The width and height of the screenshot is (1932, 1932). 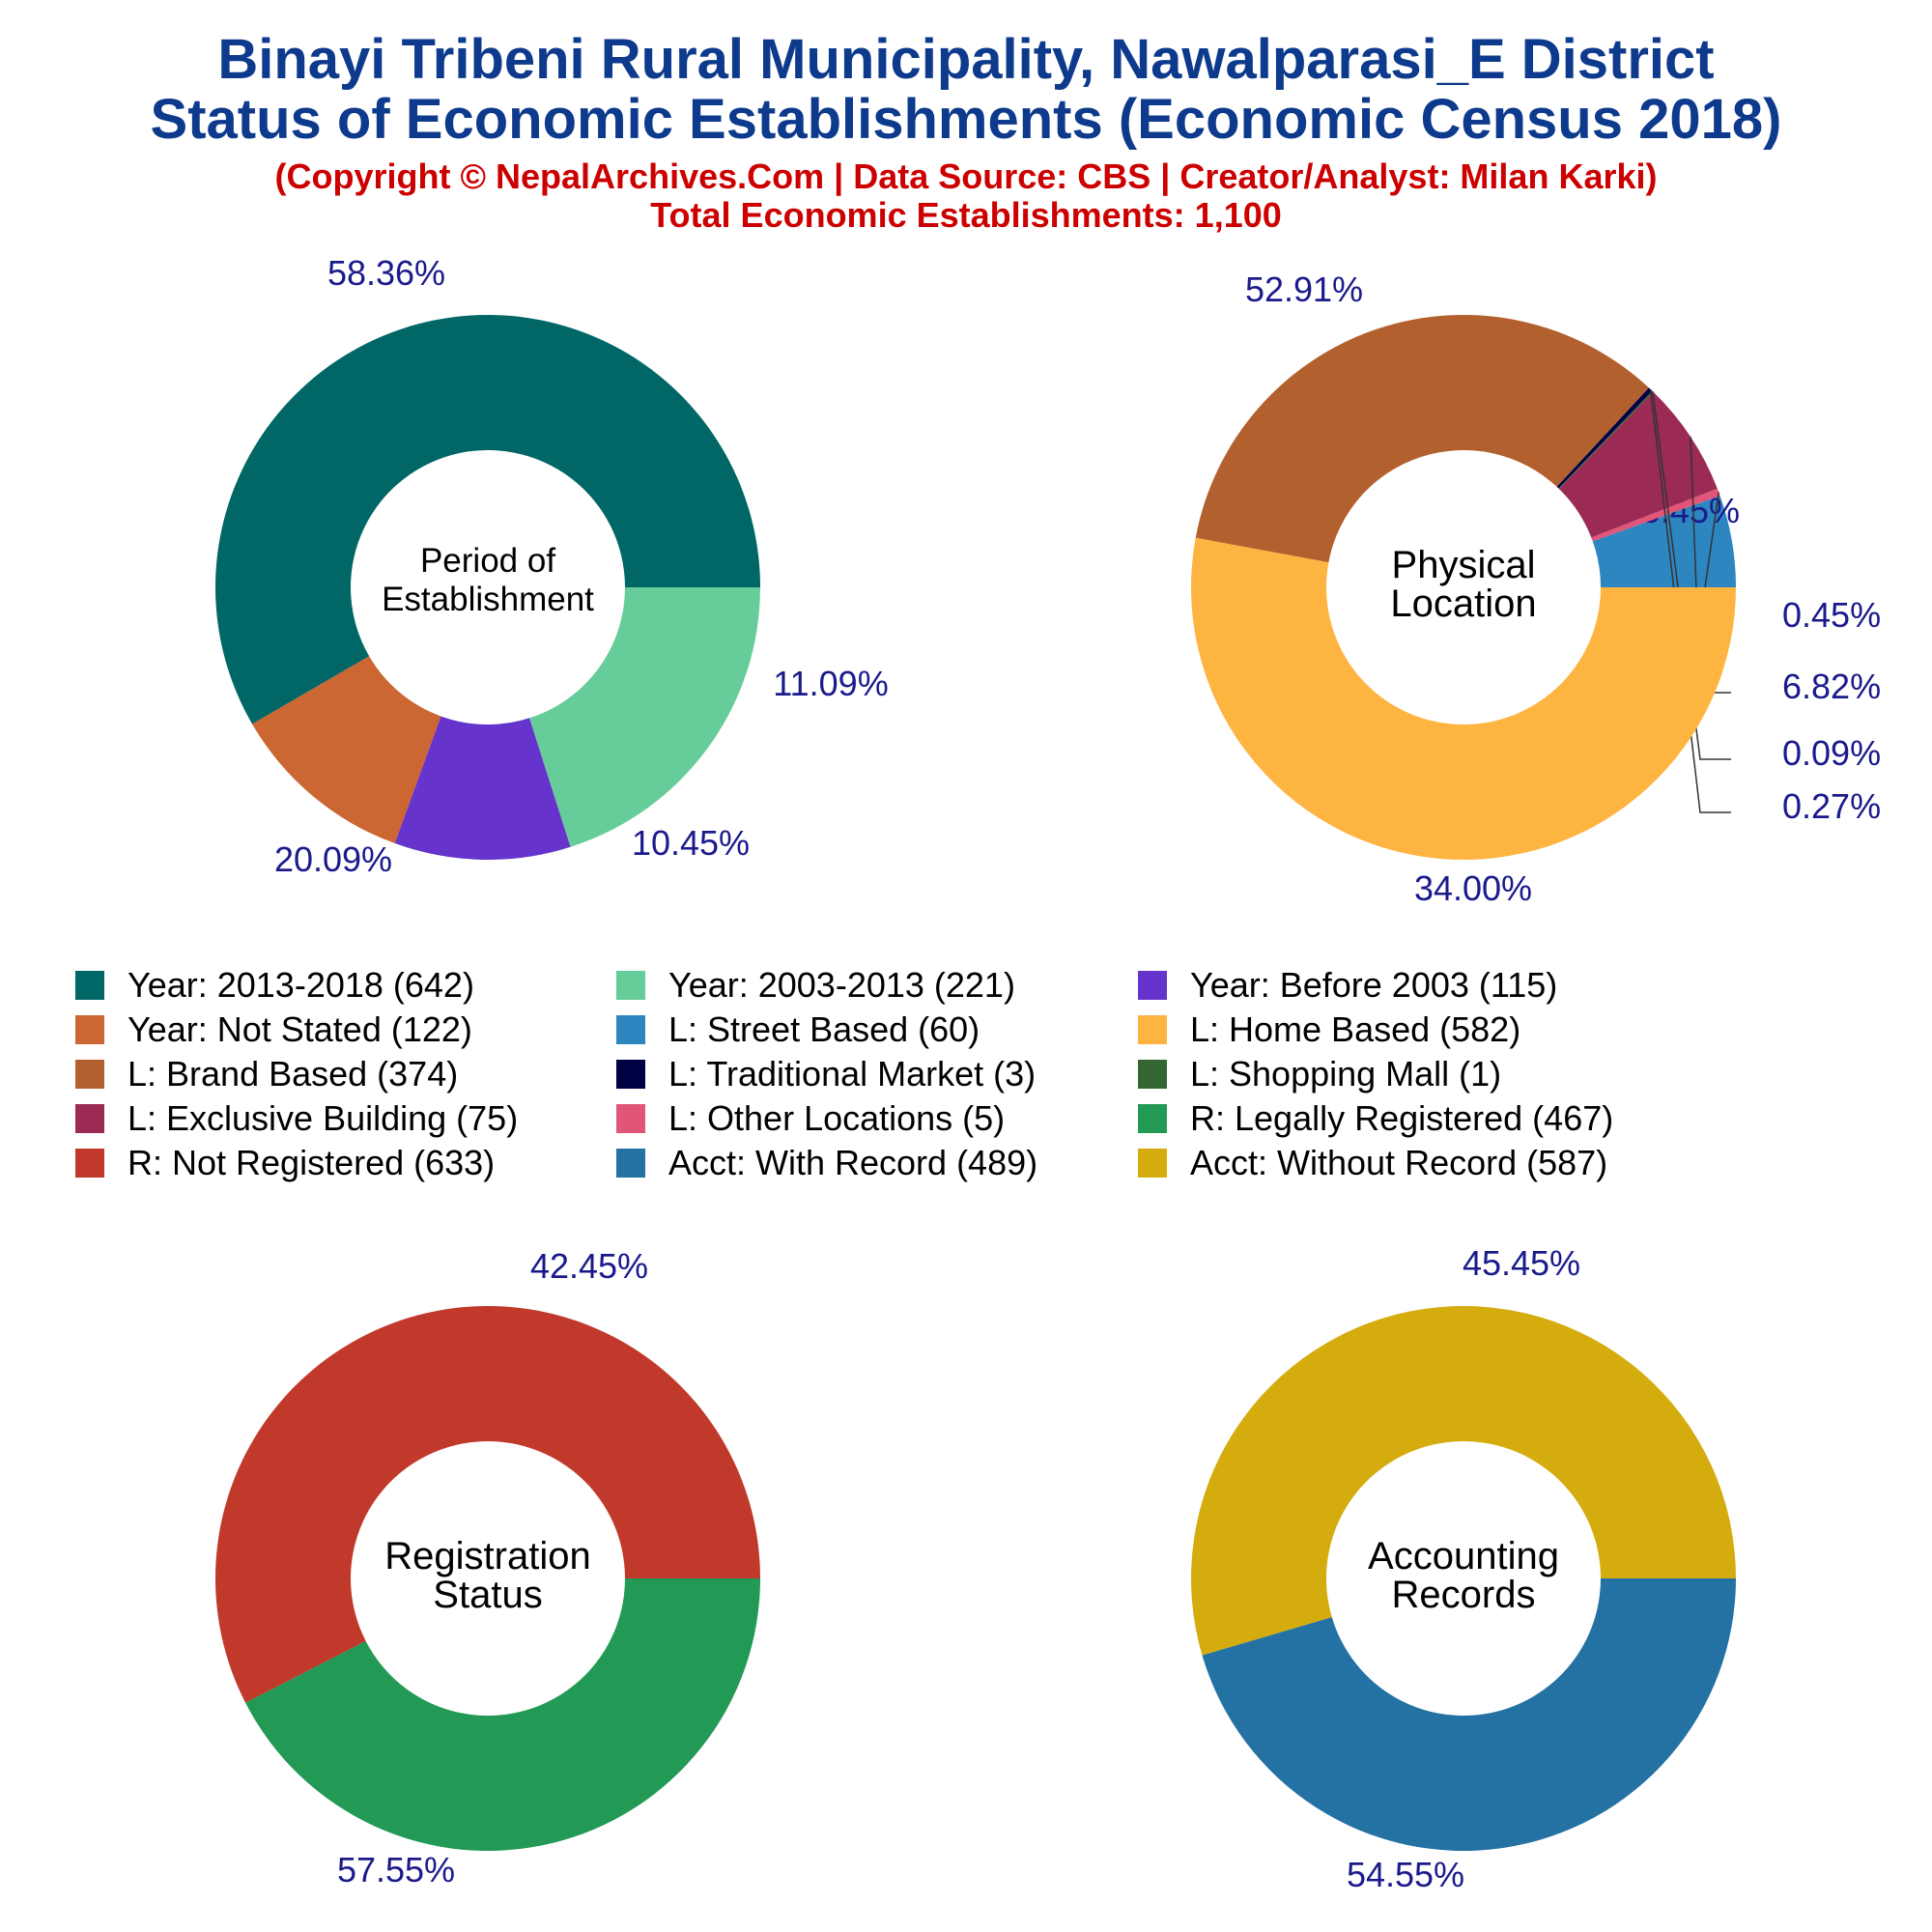 I want to click on legend-item: Acct: With Record (489), so click(x=827, y=1162).